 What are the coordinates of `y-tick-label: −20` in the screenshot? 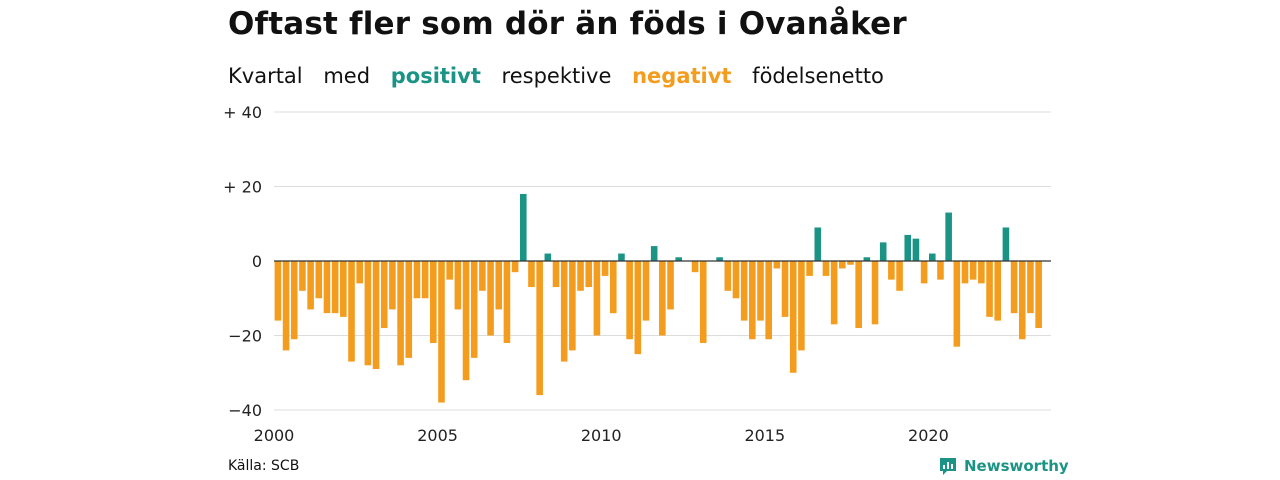 It's located at (245, 336).